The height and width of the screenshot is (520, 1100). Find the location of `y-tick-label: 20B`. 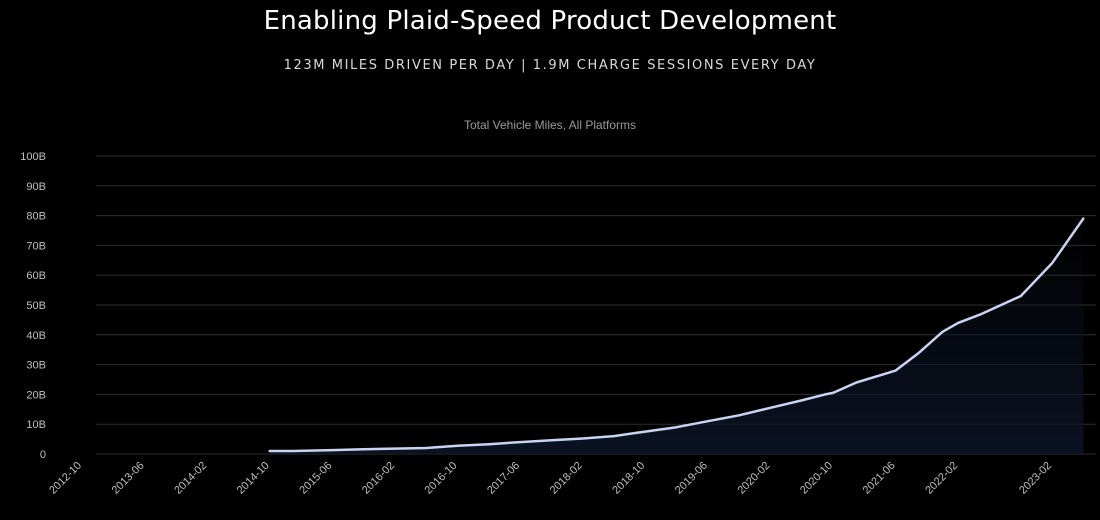

y-tick-label: 20B is located at coordinates (36, 395).